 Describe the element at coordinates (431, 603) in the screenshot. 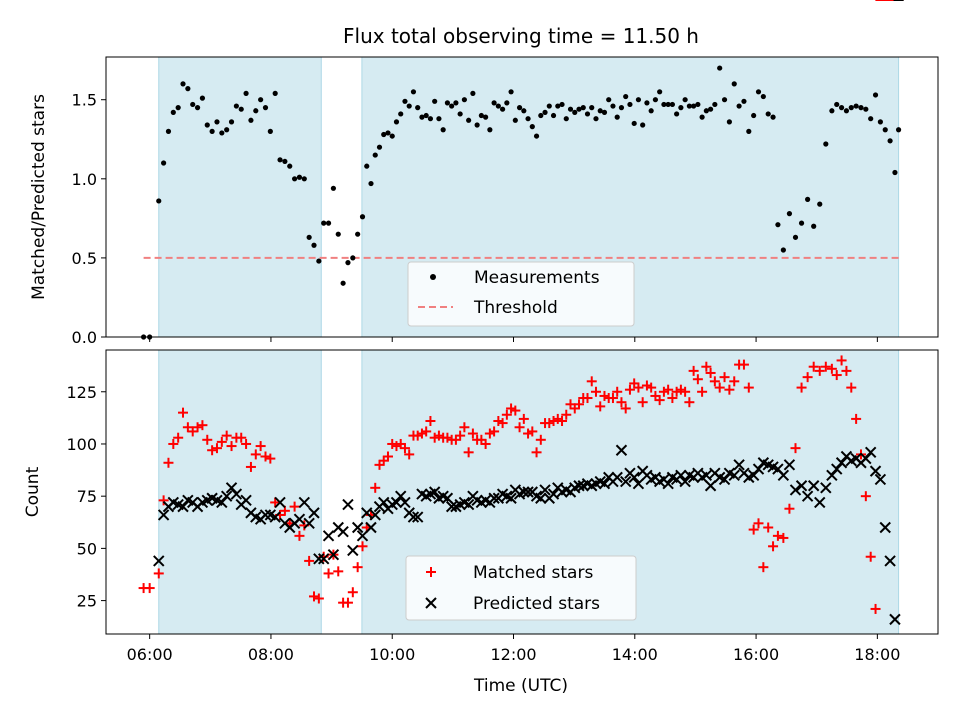

I see `legend-predicted-marker` at that location.